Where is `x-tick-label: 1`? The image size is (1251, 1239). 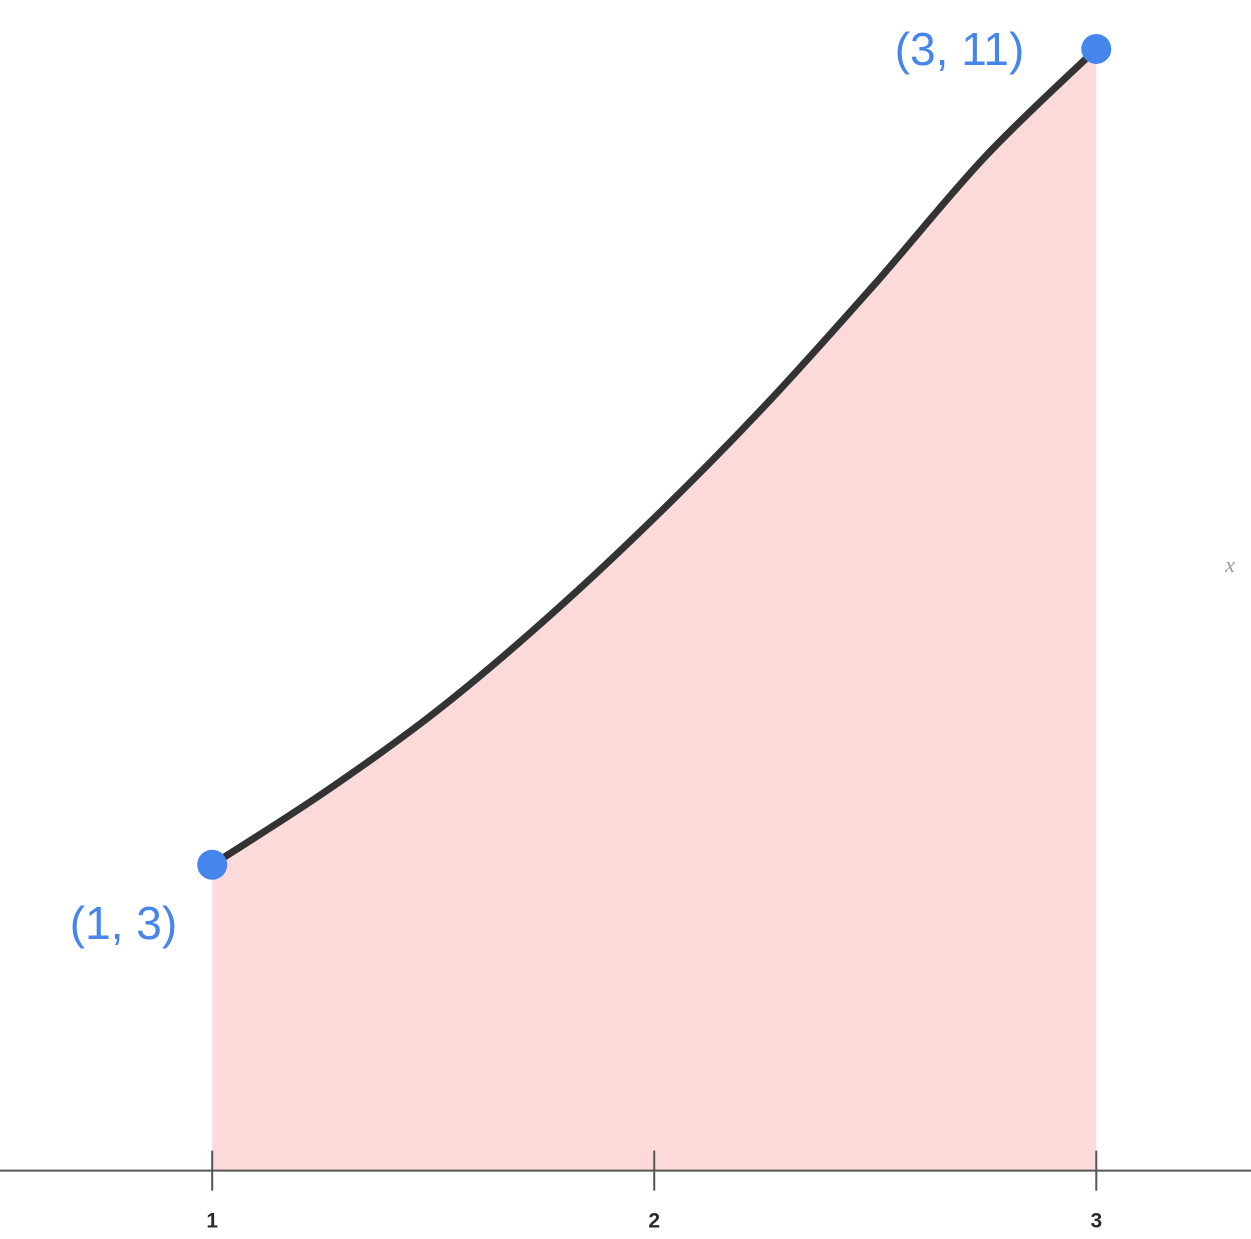
x-tick-label: 1 is located at coordinates (212, 1221).